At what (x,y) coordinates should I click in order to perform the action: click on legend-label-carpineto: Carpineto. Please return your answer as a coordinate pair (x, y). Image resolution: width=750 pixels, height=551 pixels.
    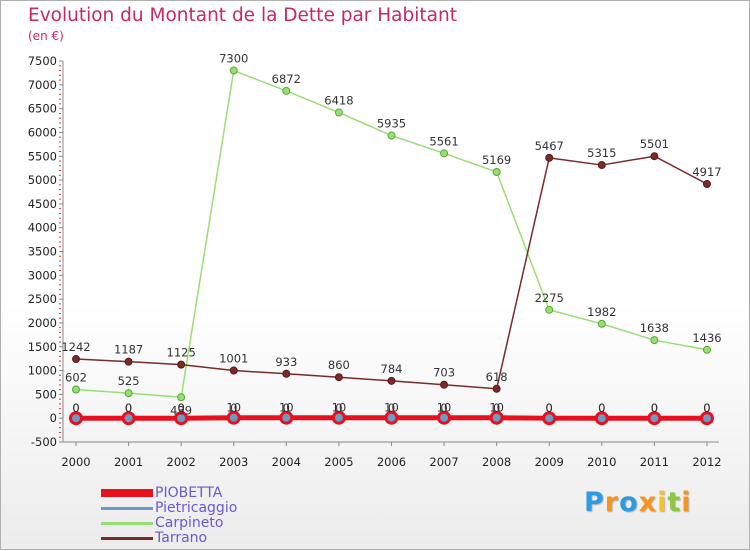
    Looking at the image, I should click on (189, 523).